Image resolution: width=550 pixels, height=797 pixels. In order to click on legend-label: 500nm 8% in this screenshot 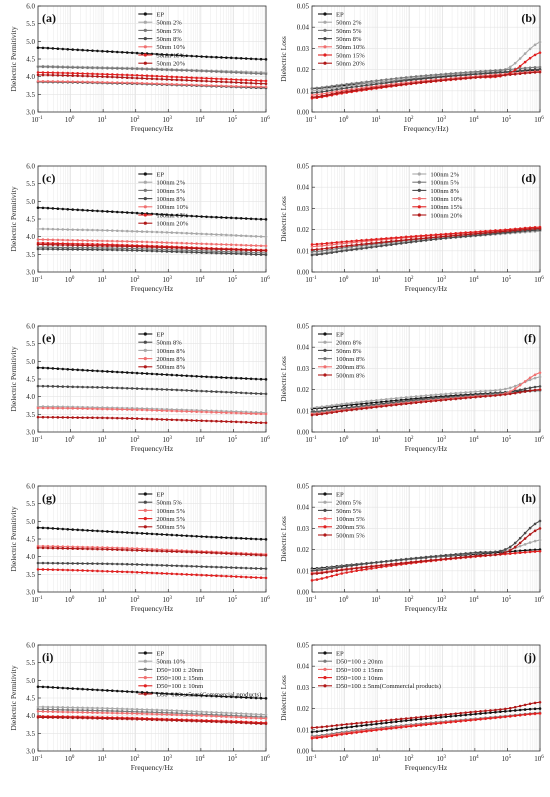, I will do `click(170, 367)`.